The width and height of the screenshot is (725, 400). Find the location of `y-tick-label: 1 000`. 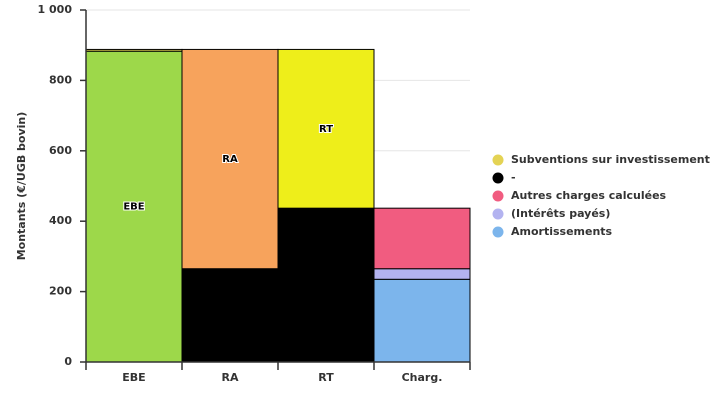

y-tick-label: 1 000 is located at coordinates (55, 9).